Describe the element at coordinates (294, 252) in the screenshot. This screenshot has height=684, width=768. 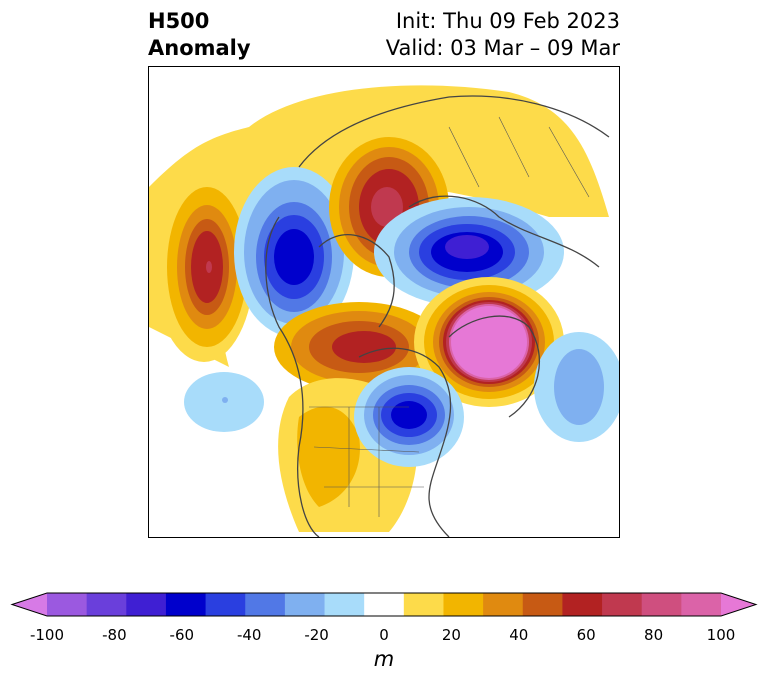
I see `gulf-of-alaska-trough` at that location.